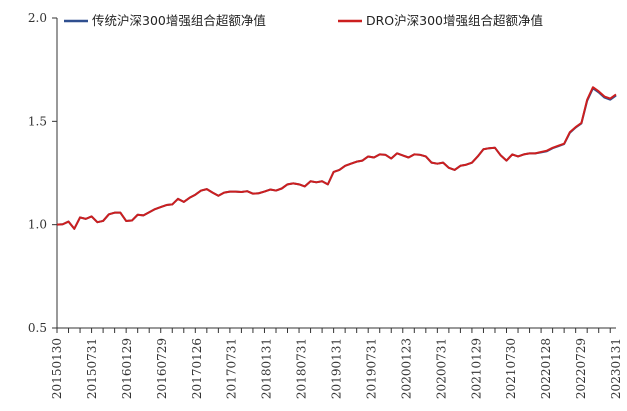 The width and height of the screenshot is (627, 411). What do you see at coordinates (581, 368) in the screenshot?
I see `x-tick-label: 20220729` at bounding box center [581, 368].